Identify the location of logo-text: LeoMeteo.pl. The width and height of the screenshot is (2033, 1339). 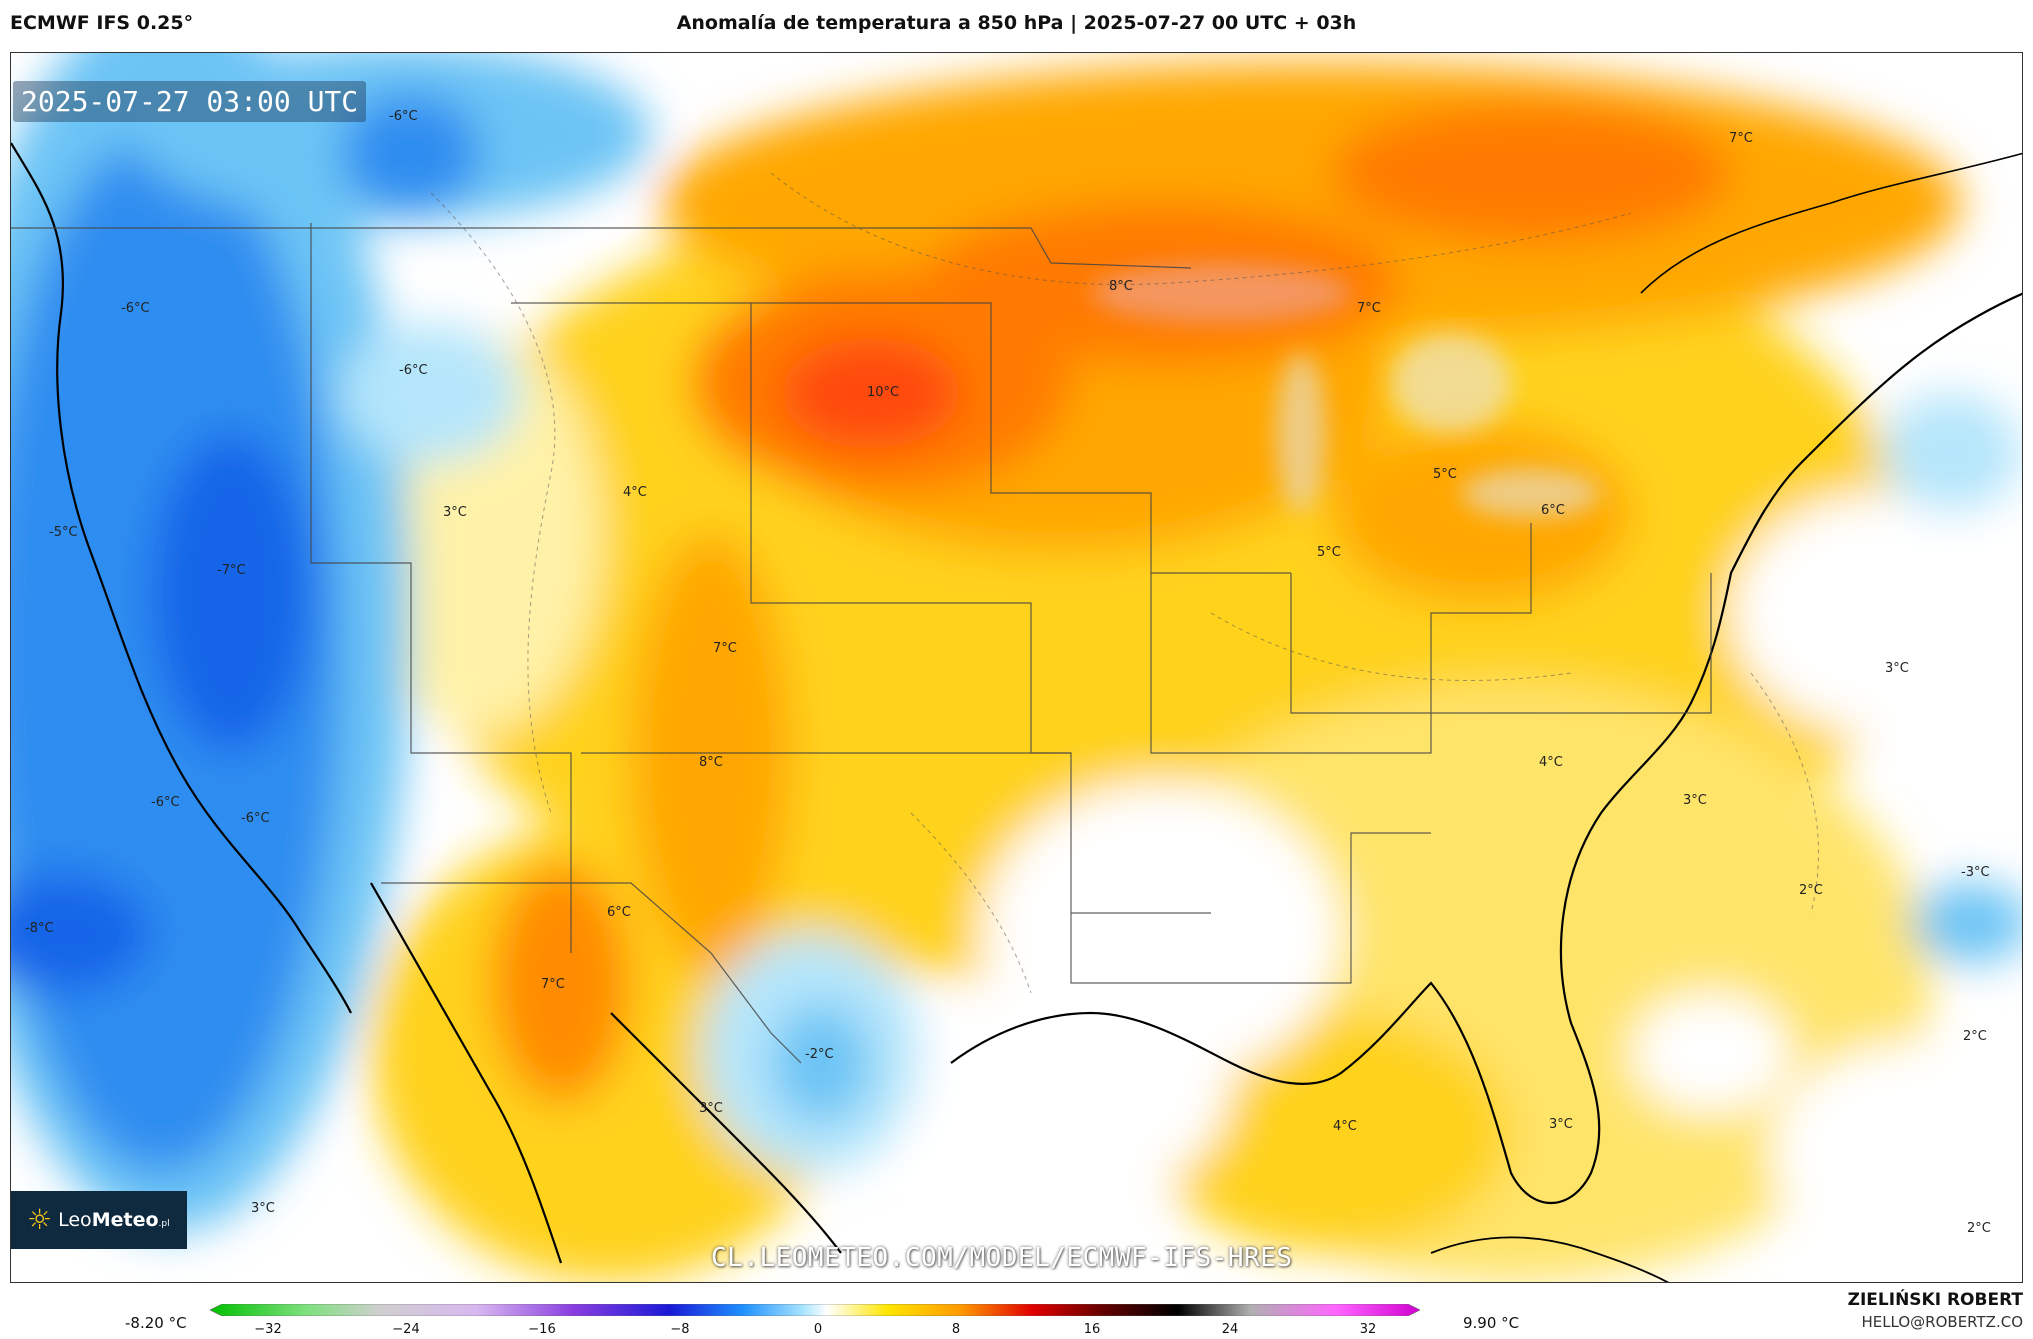
(113, 1220).